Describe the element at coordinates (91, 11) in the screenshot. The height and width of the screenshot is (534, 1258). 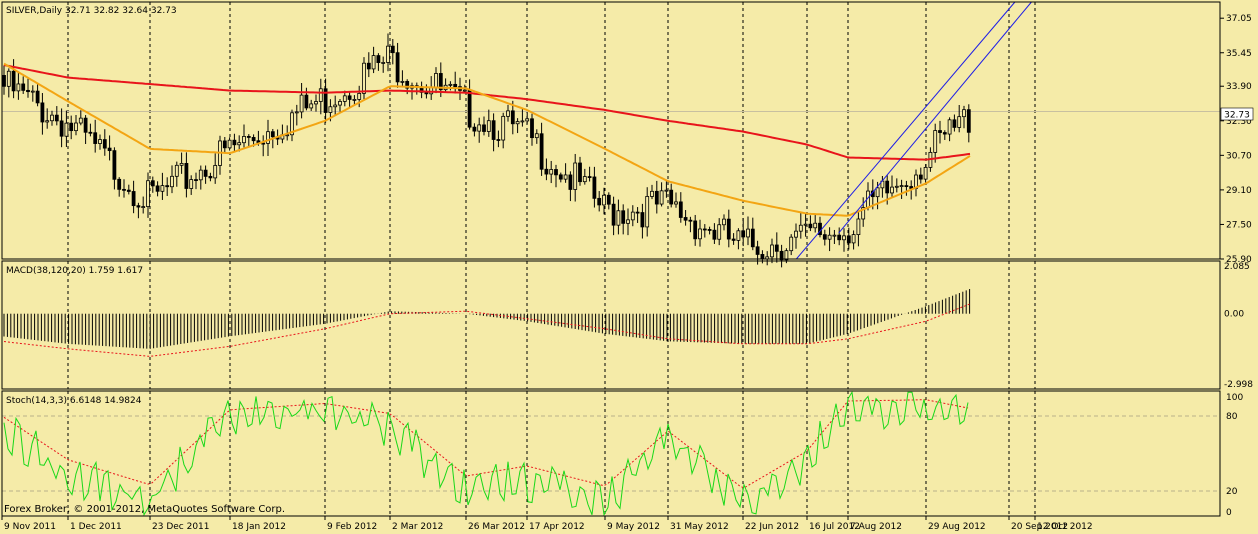
I see `main-panel-header: SILVER,Daily 32.71 32.82 32.64 32.73` at that location.